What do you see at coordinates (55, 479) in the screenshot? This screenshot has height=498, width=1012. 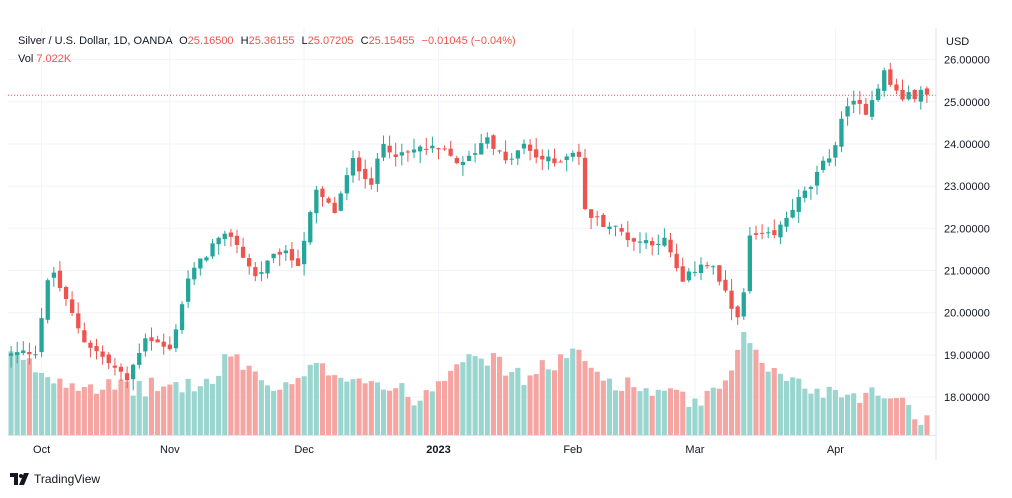 I see `tradingview-branding: TradingView` at bounding box center [55, 479].